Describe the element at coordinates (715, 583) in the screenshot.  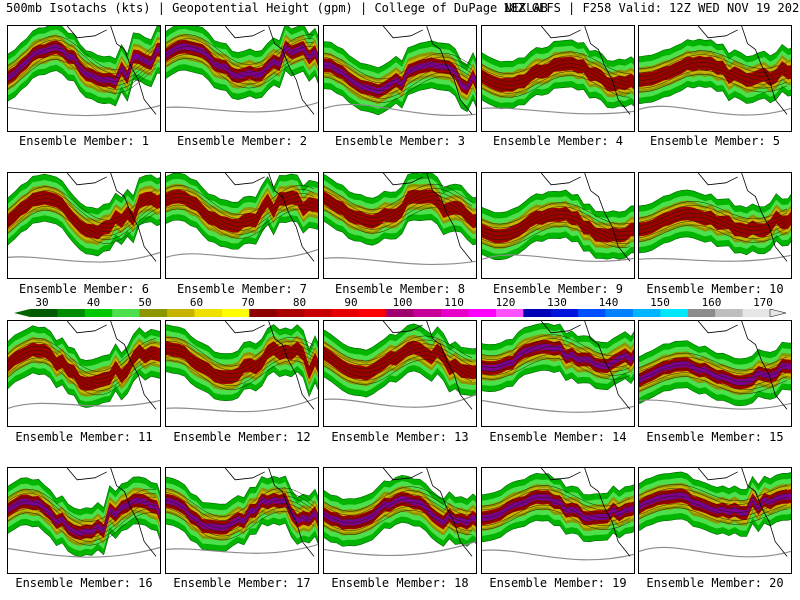
I see `member-caption: Ensemble Member: 20` at that location.